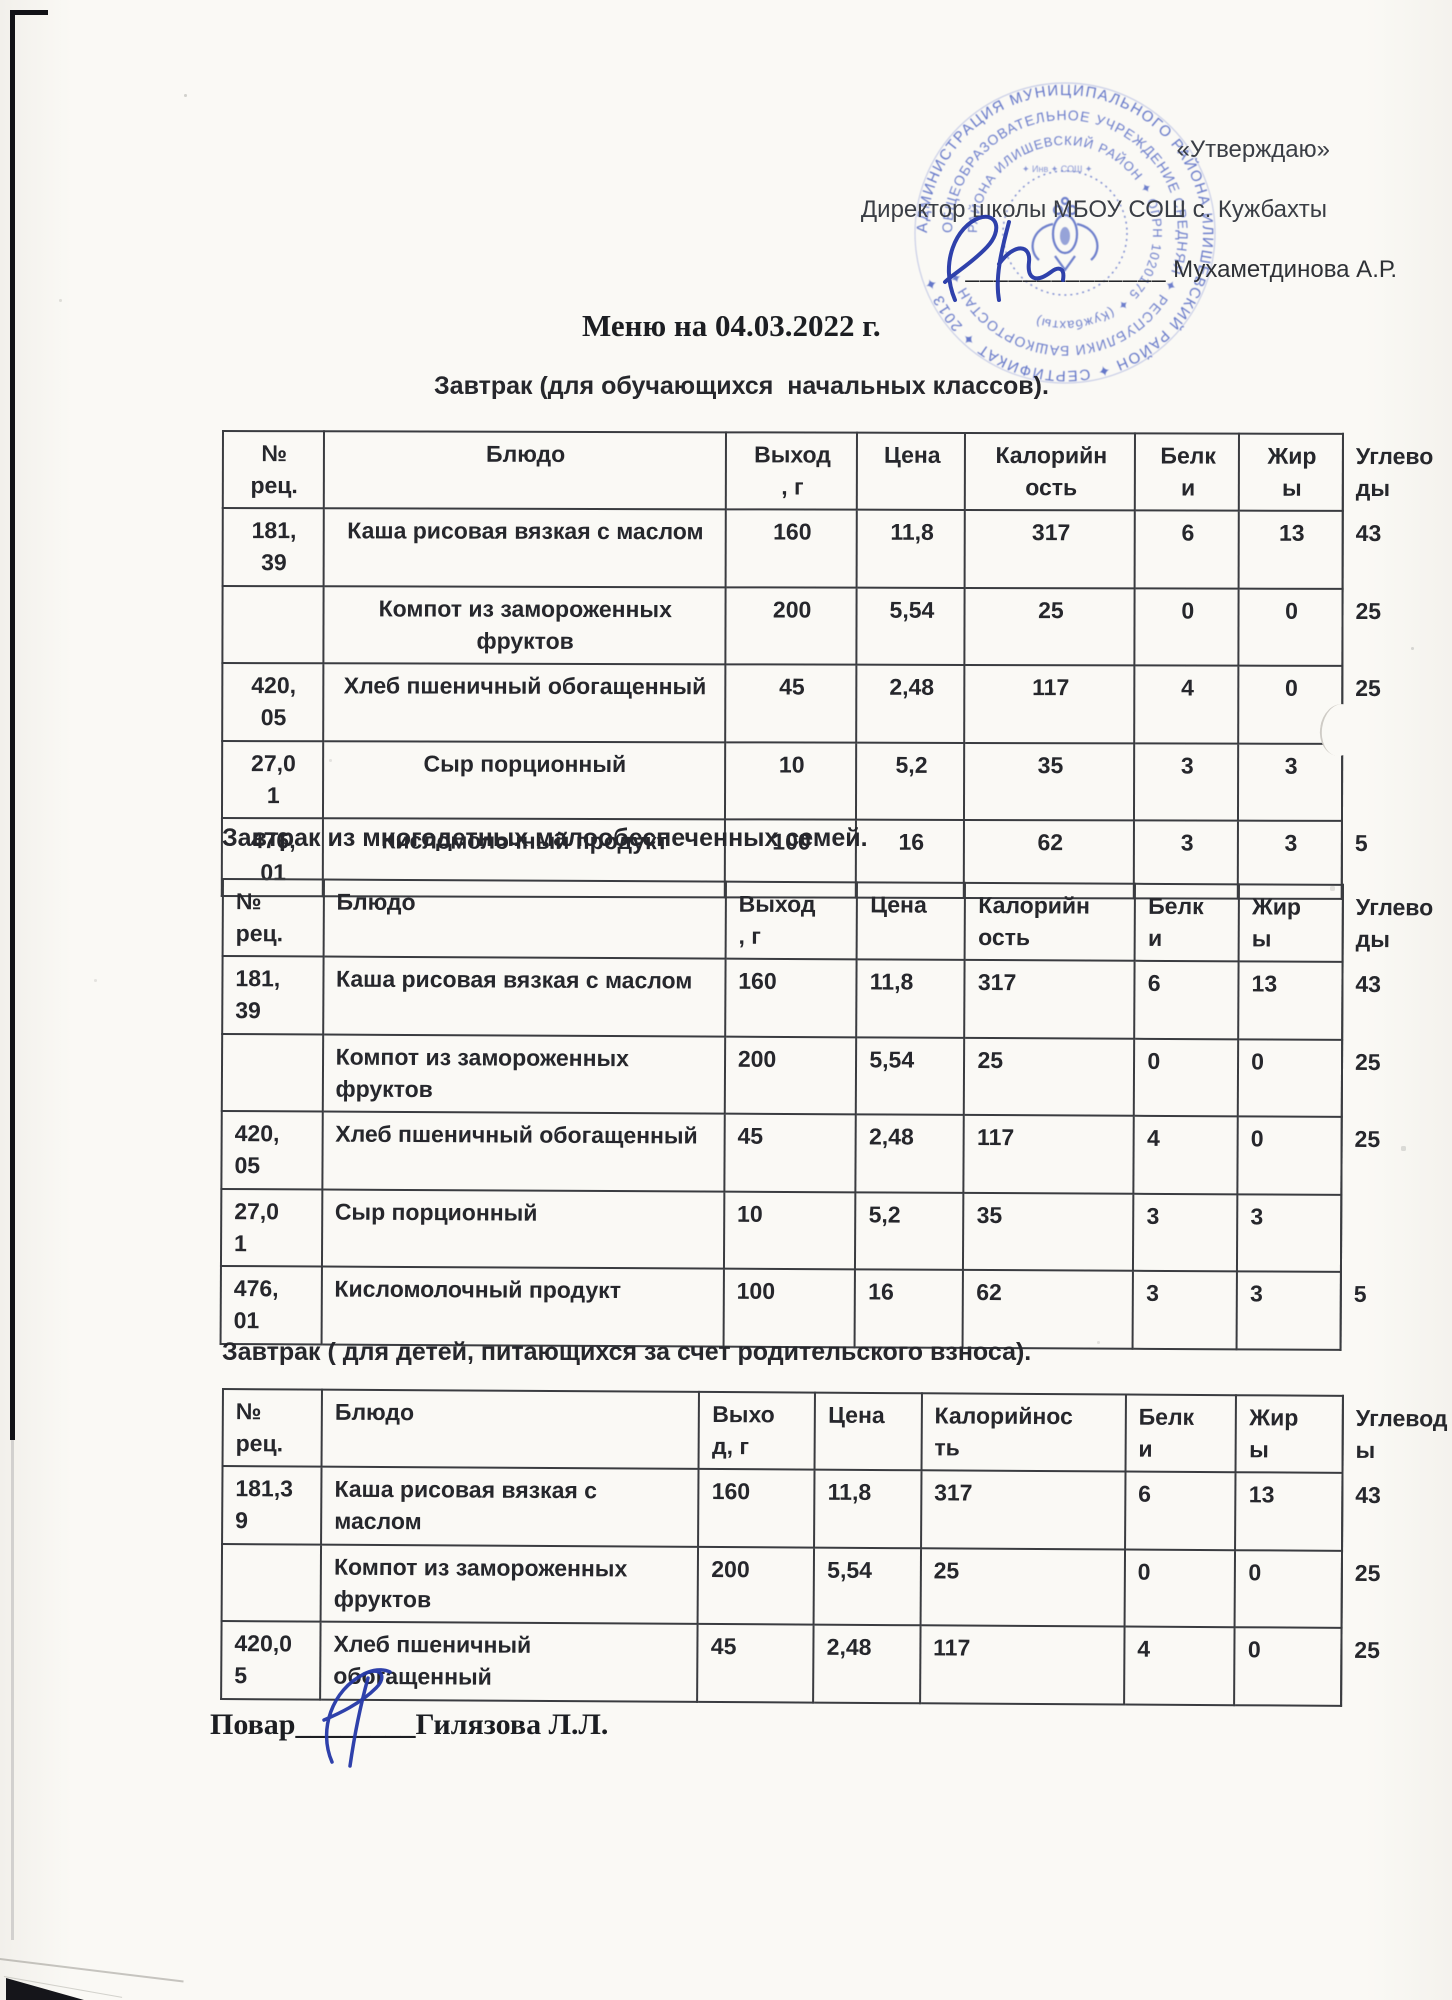 This screenshot has height=2000, width=1452. Describe the element at coordinates (1004, 258) in the screenshot. I see `director-handwritten-signature` at that location.